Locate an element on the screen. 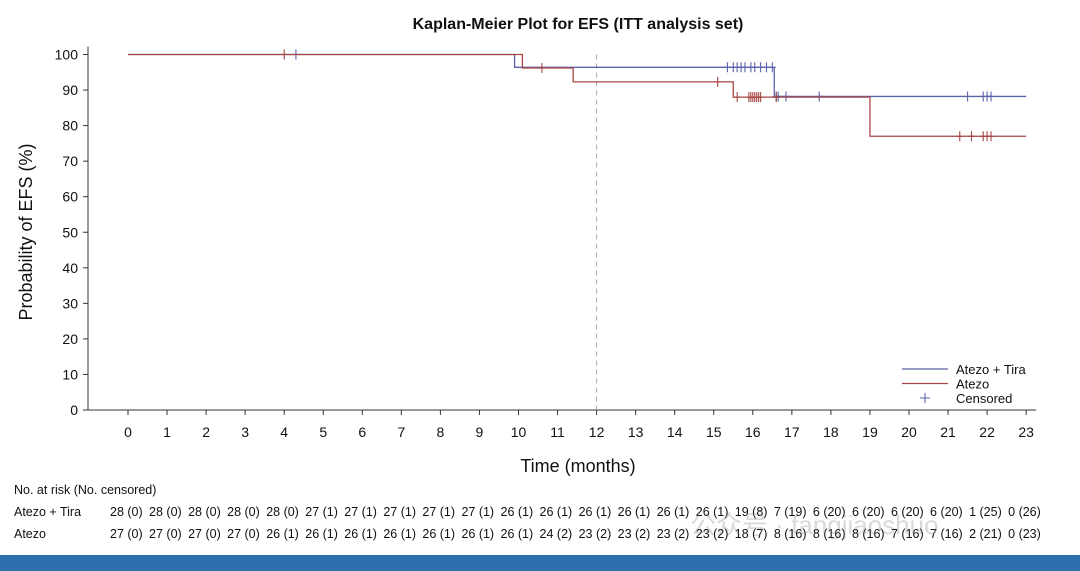 This screenshot has height=571, width=1080. x-tick-label: 17 is located at coordinates (792, 432).